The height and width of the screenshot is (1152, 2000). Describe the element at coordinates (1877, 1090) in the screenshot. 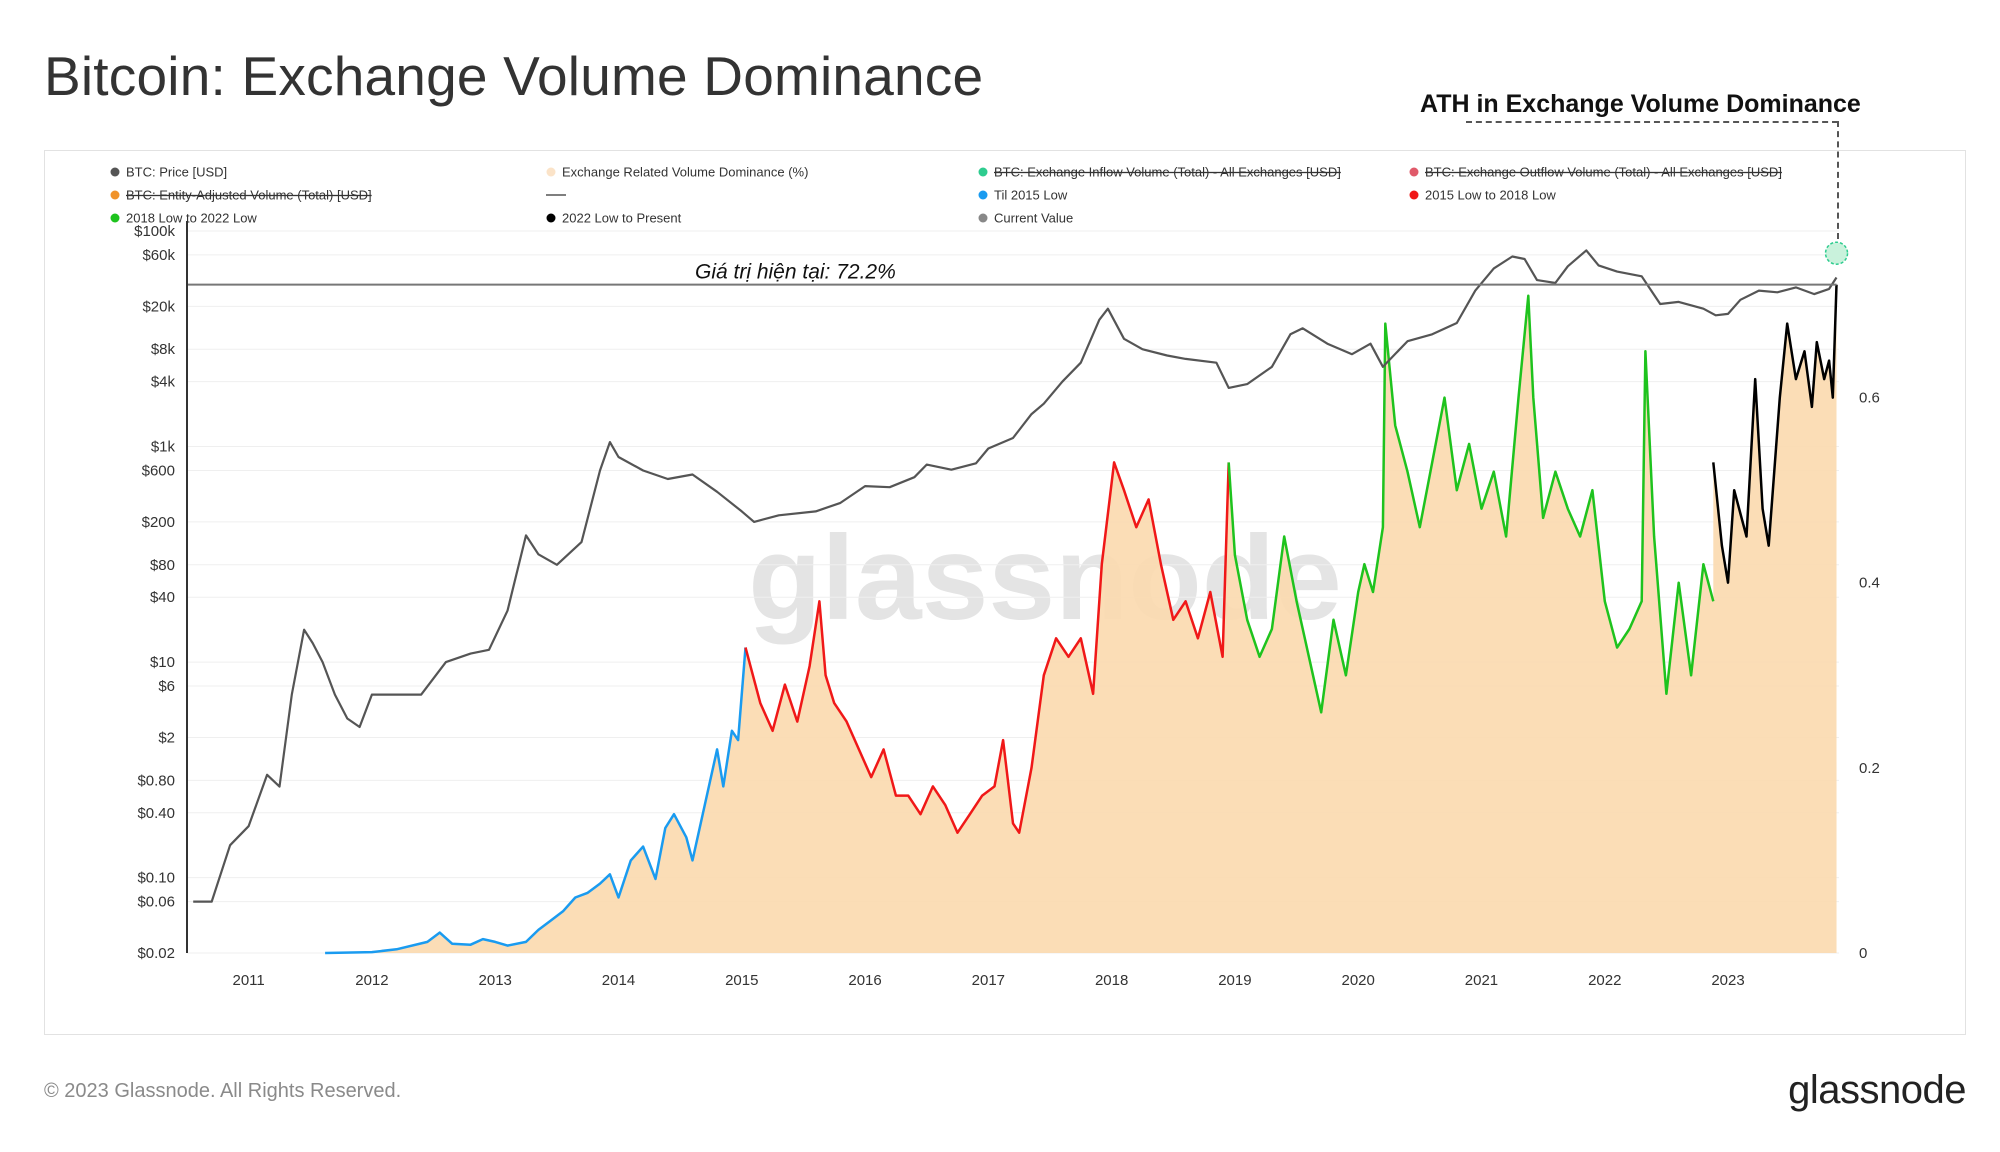

I see `glassnode-logo: glassnode` at that location.